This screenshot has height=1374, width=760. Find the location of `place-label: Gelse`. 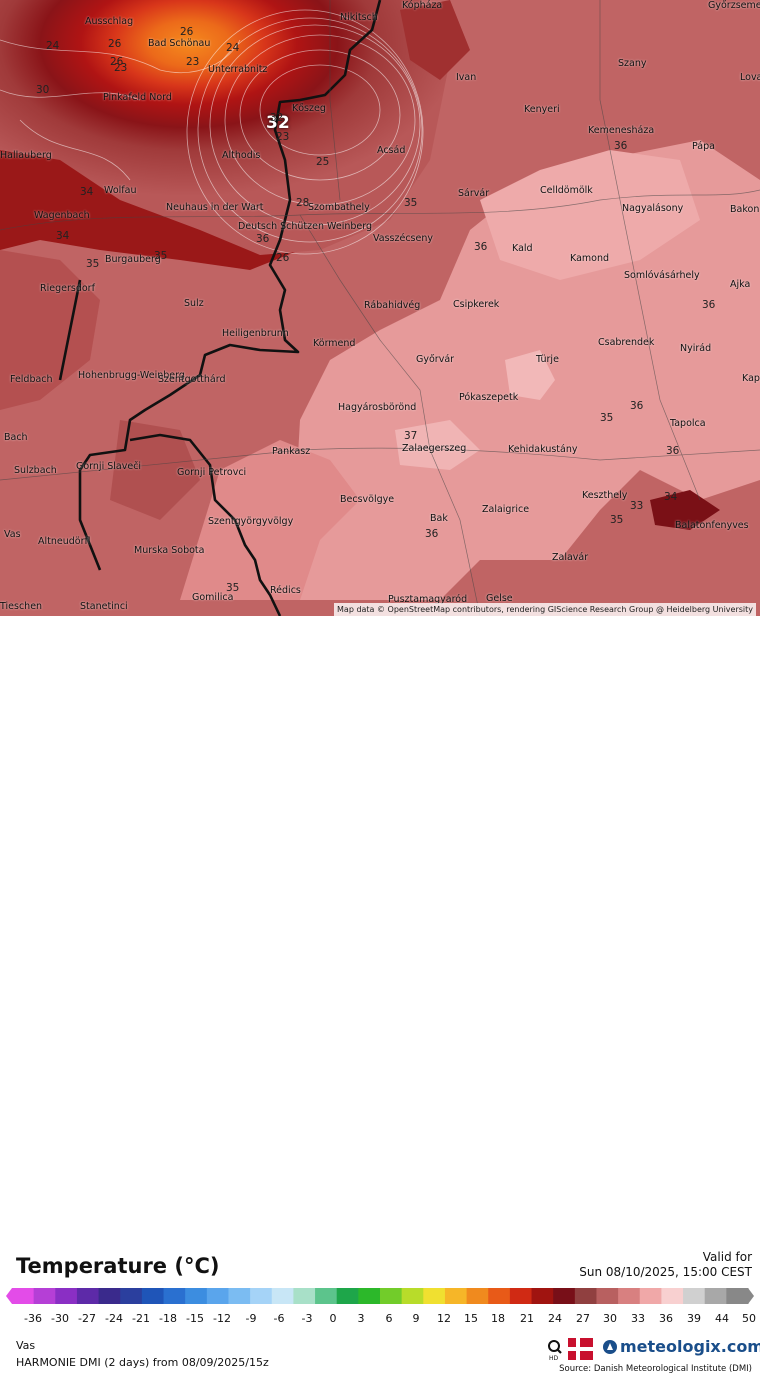

place-label: Gelse is located at coordinates (499, 598).